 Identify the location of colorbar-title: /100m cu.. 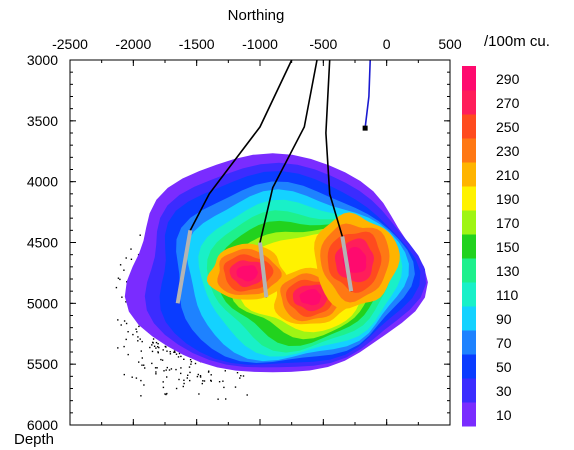
(517, 41).